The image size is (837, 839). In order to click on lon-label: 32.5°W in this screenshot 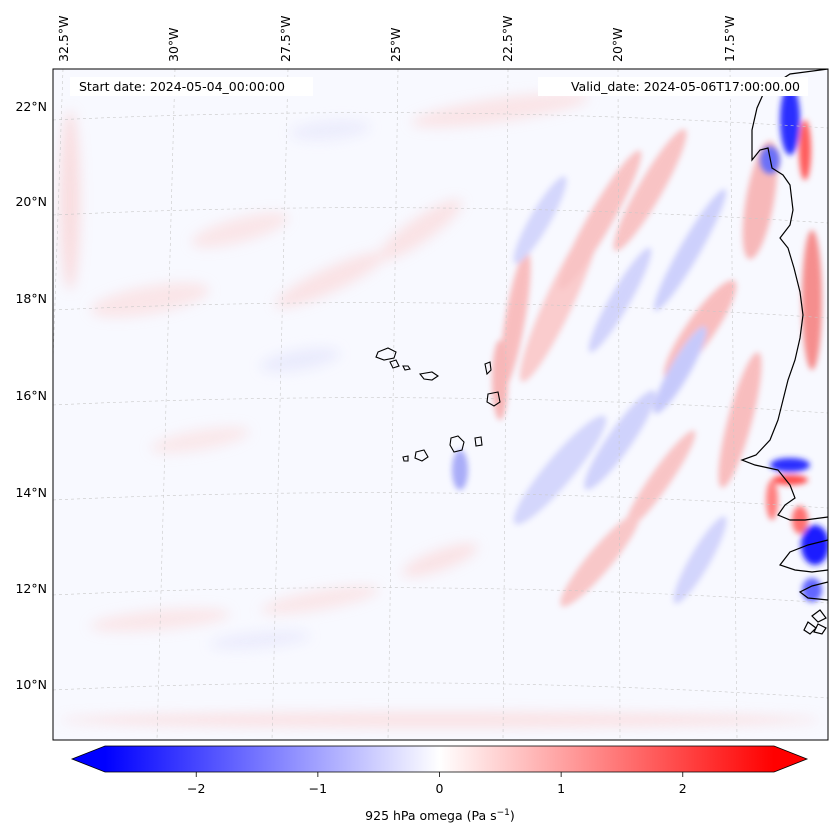, I will do `click(63, 39)`.